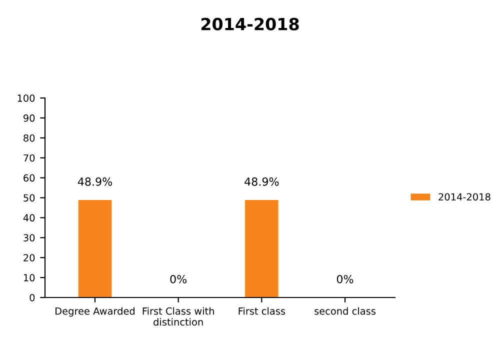 The height and width of the screenshot is (350, 500). I want to click on legend-label: 2014-2018, so click(464, 197).